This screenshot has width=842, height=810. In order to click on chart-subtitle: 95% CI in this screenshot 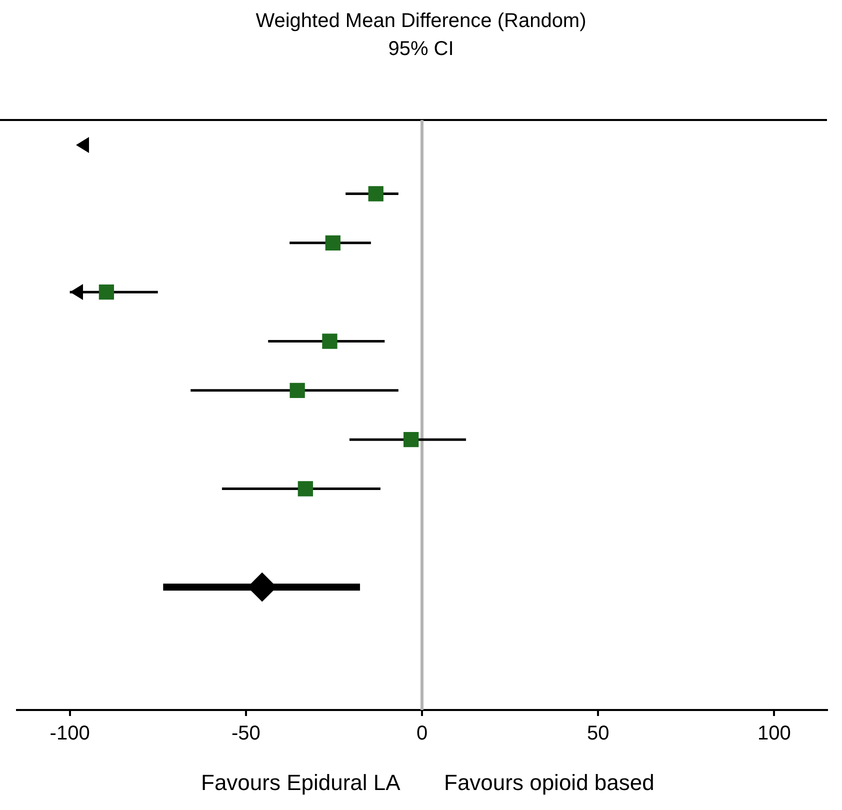, I will do `click(421, 49)`.